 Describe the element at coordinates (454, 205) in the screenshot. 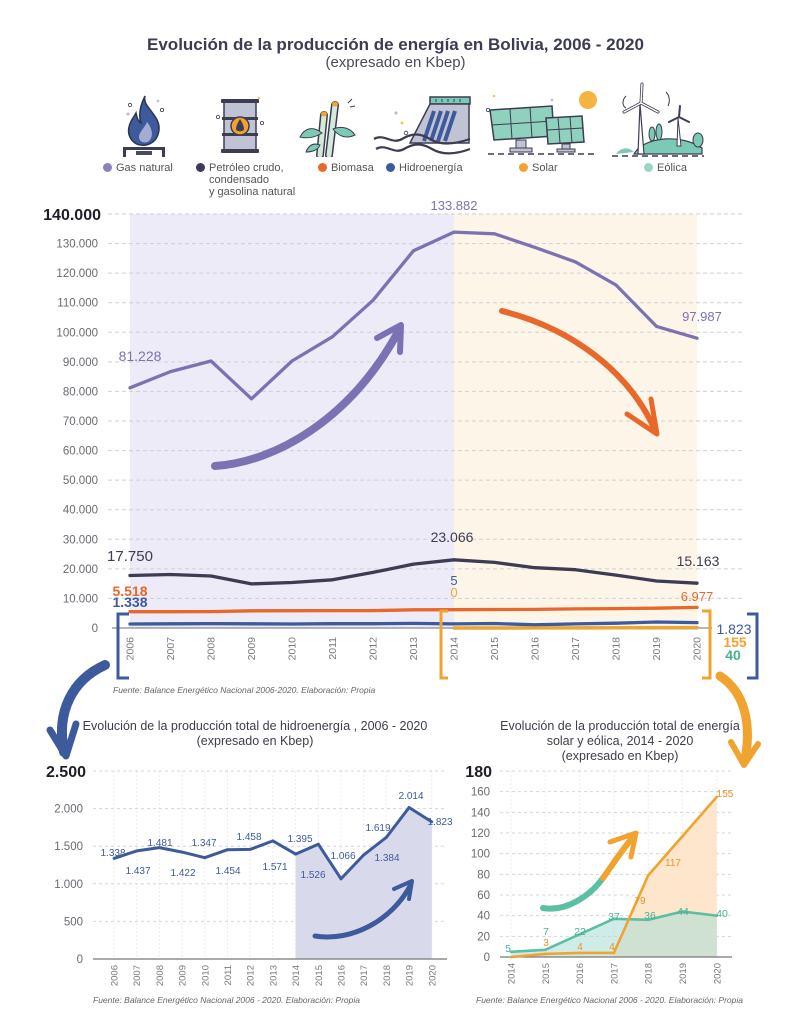

I see `data-label-gas: 133.882` at that location.